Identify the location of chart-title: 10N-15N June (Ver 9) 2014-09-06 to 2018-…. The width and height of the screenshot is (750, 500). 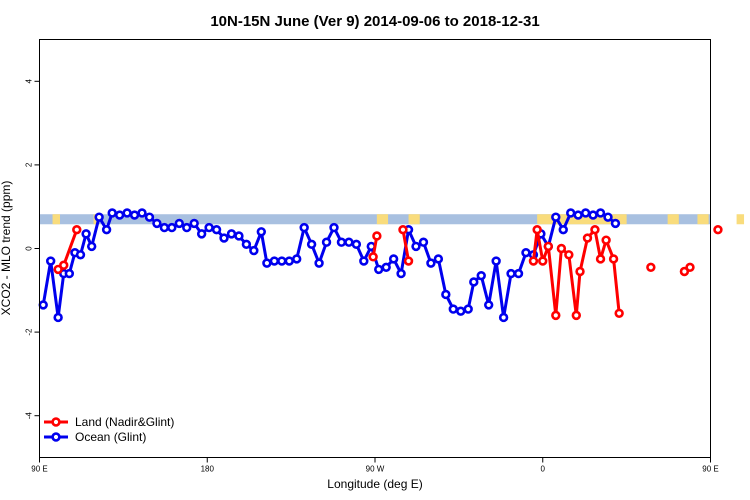
(374, 21).